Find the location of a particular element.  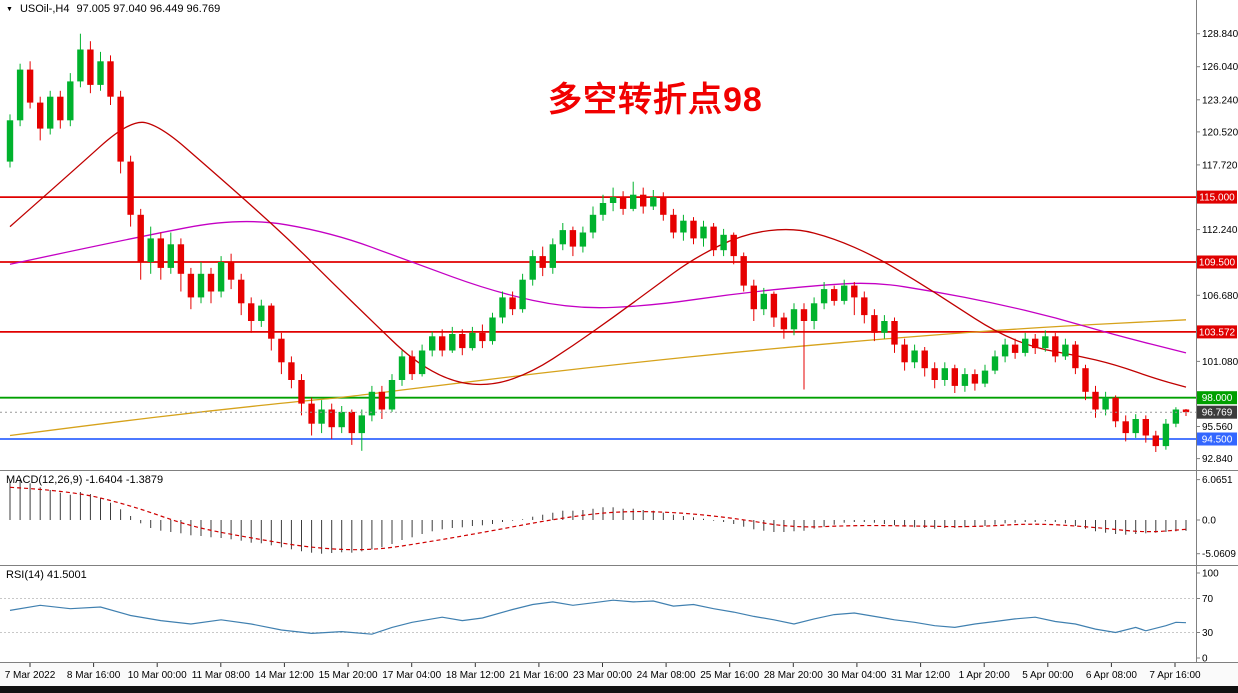

price-tick-label: 112.240 is located at coordinates (1220, 230).